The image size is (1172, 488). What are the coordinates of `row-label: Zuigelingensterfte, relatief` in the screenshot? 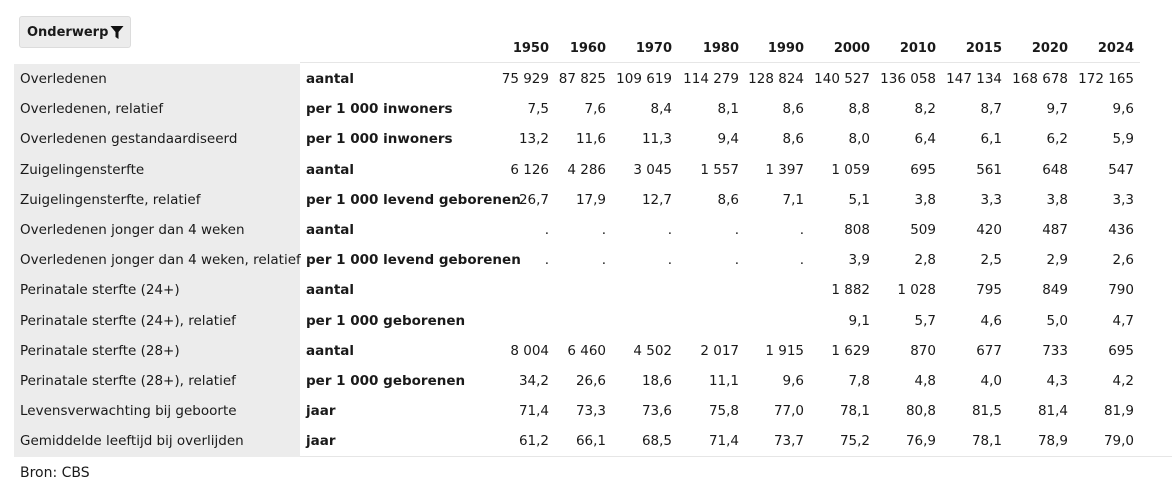 It's located at (110, 199).